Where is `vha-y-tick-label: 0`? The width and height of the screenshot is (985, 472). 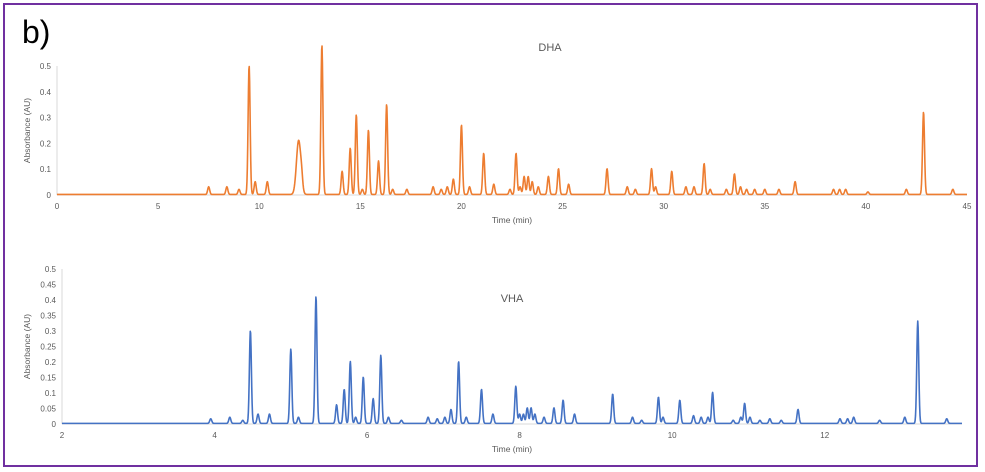 vha-y-tick-label: 0 is located at coordinates (54, 424).